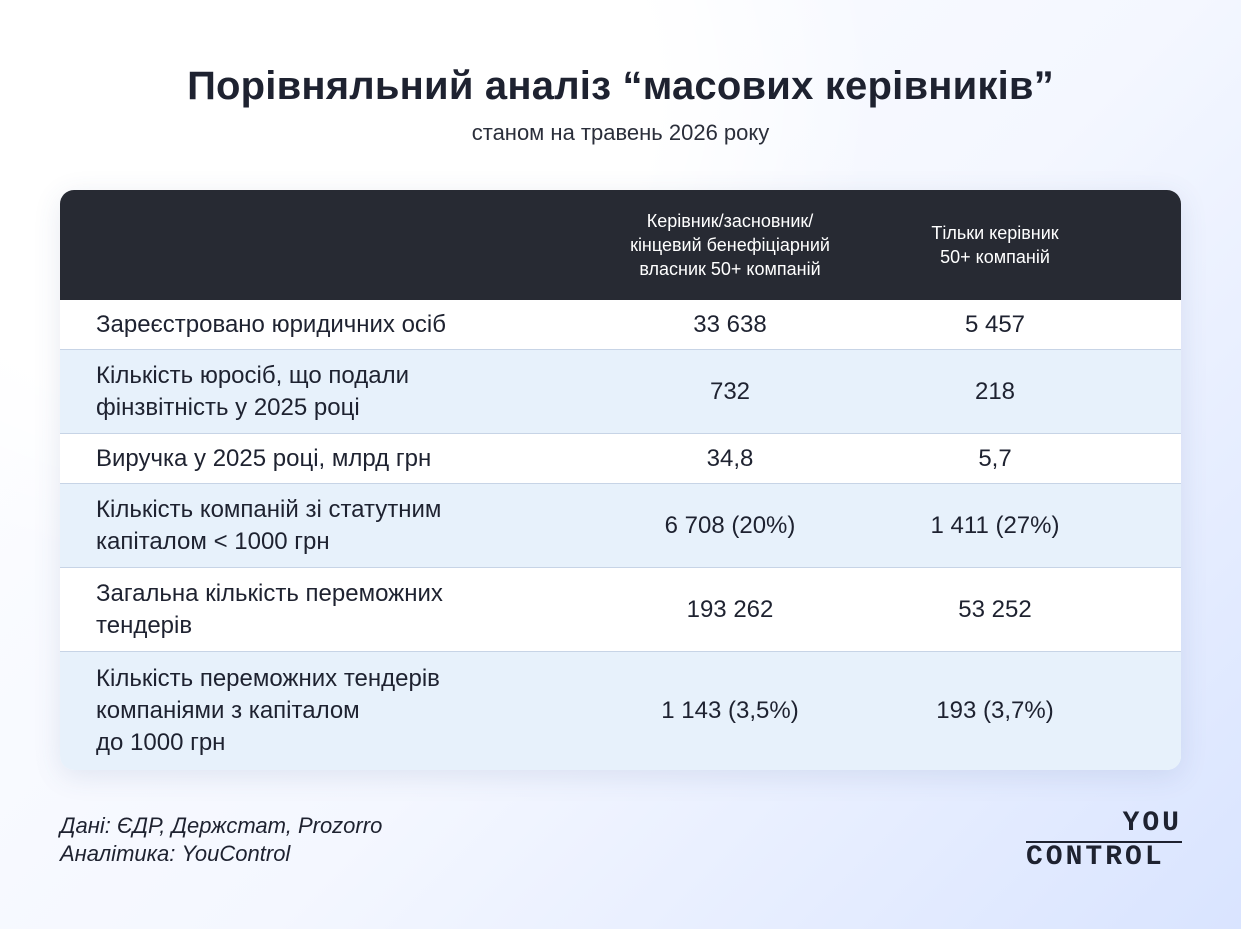 The height and width of the screenshot is (929, 1241). What do you see at coordinates (730, 391) in the screenshot?
I see `row-value-owner-manager: 732` at bounding box center [730, 391].